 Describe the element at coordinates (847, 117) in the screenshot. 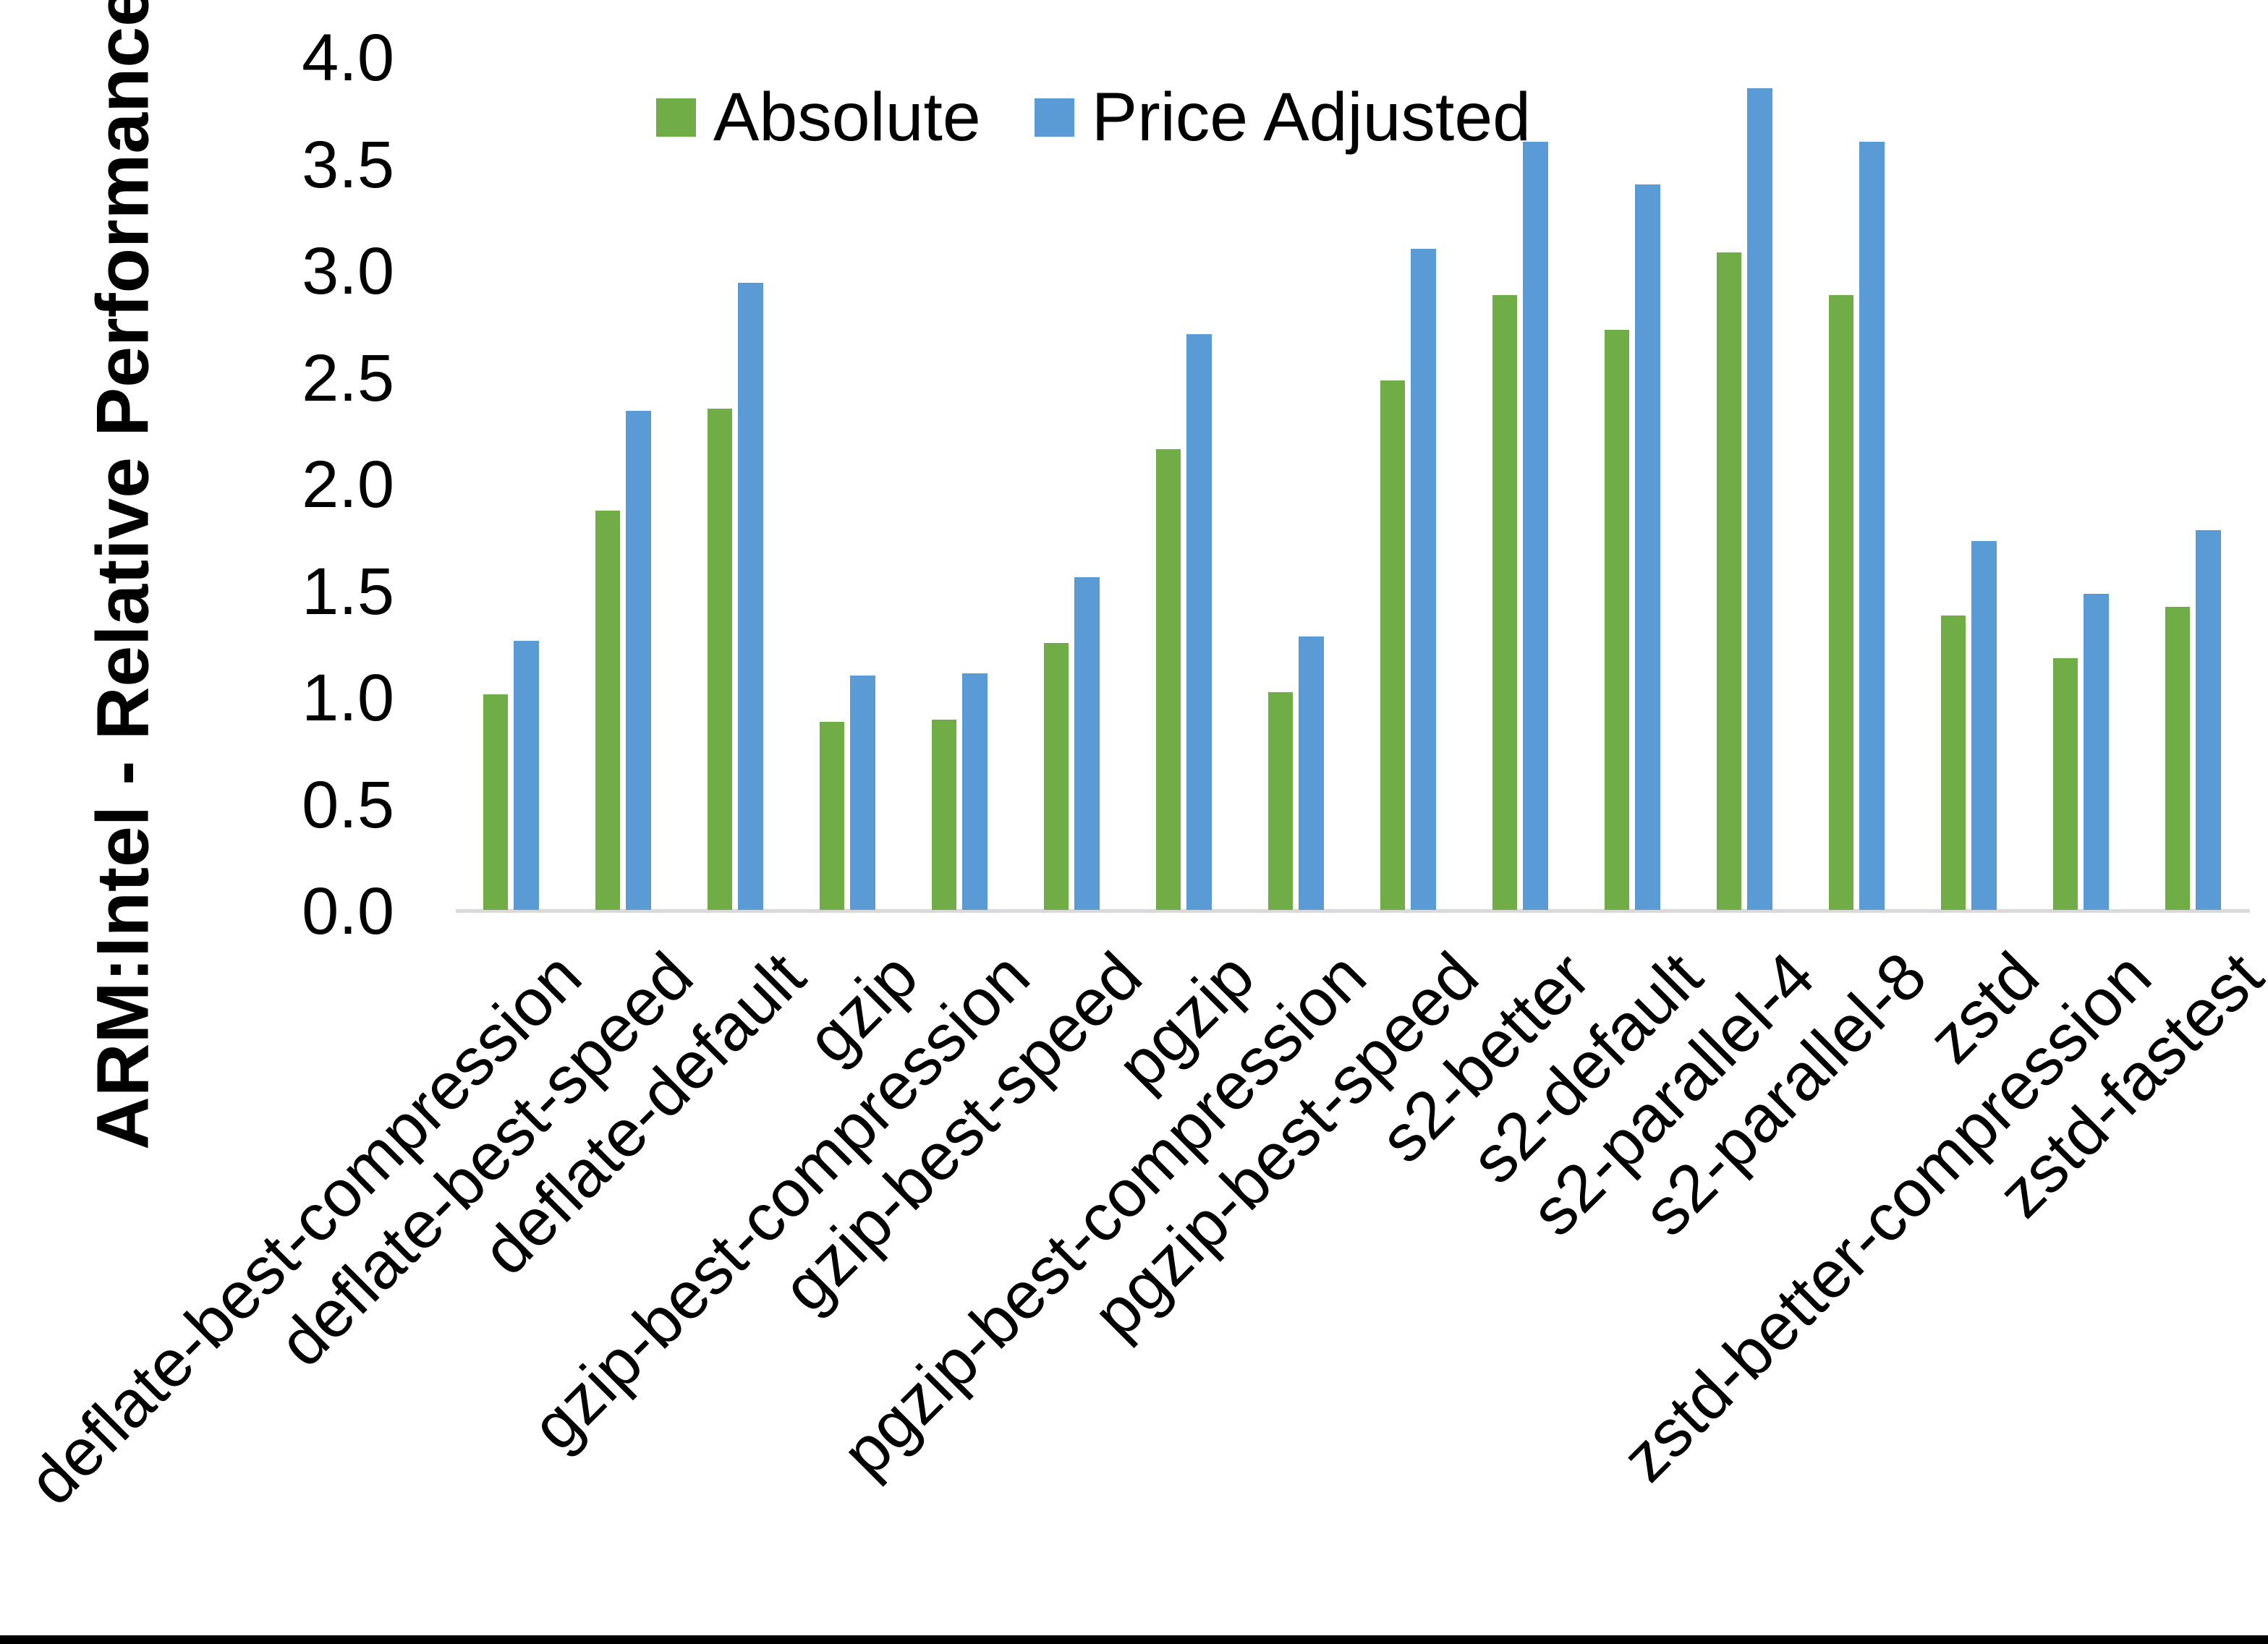

I see `legend-label-absolute: Absolute` at that location.